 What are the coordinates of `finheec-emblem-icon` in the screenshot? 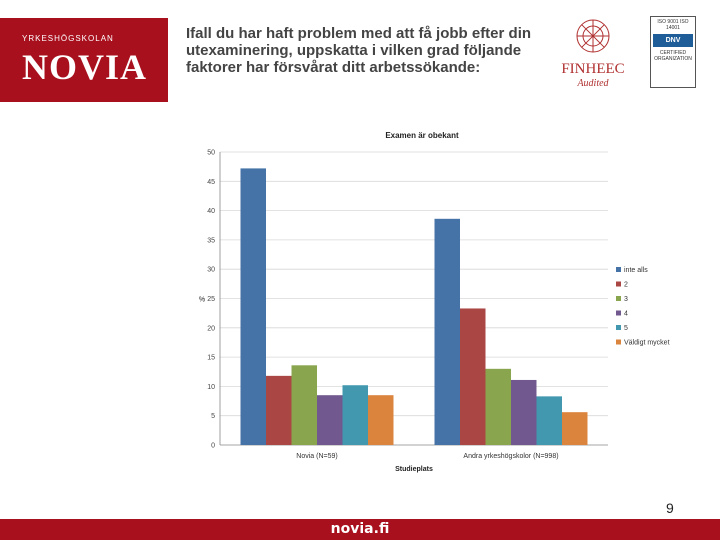 It's located at (593, 36).